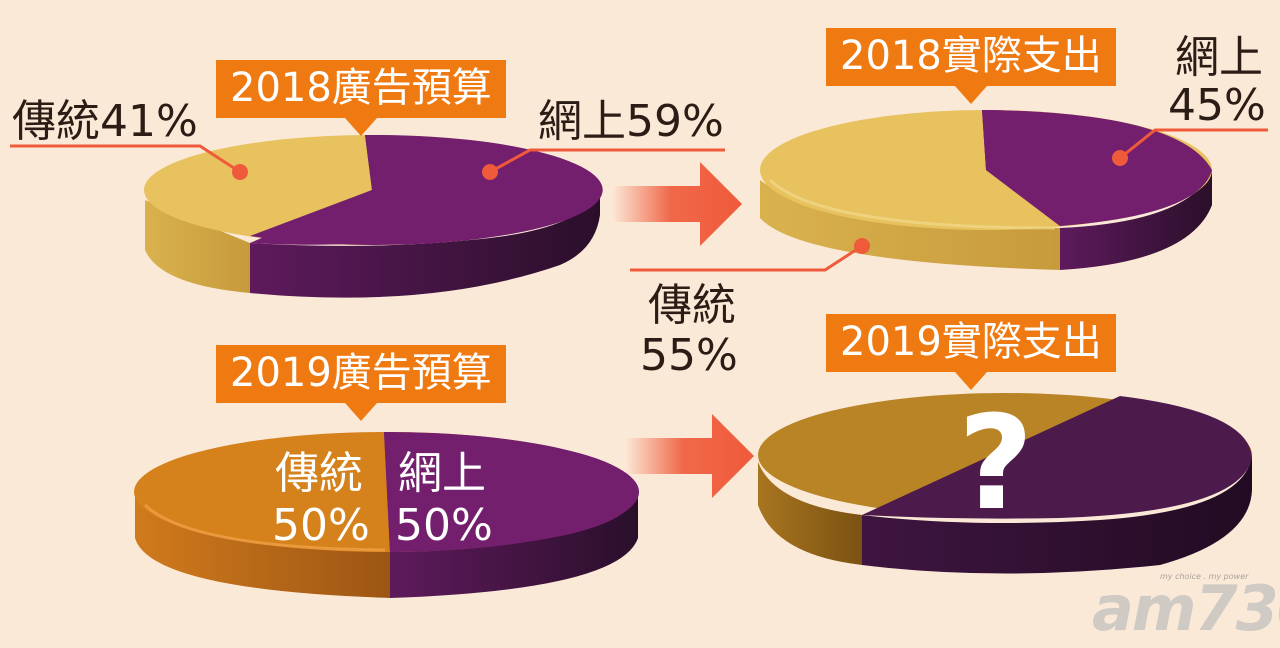 This screenshot has height=648, width=1280. I want to click on pie3-label-online-name: 網上, so click(442, 473).